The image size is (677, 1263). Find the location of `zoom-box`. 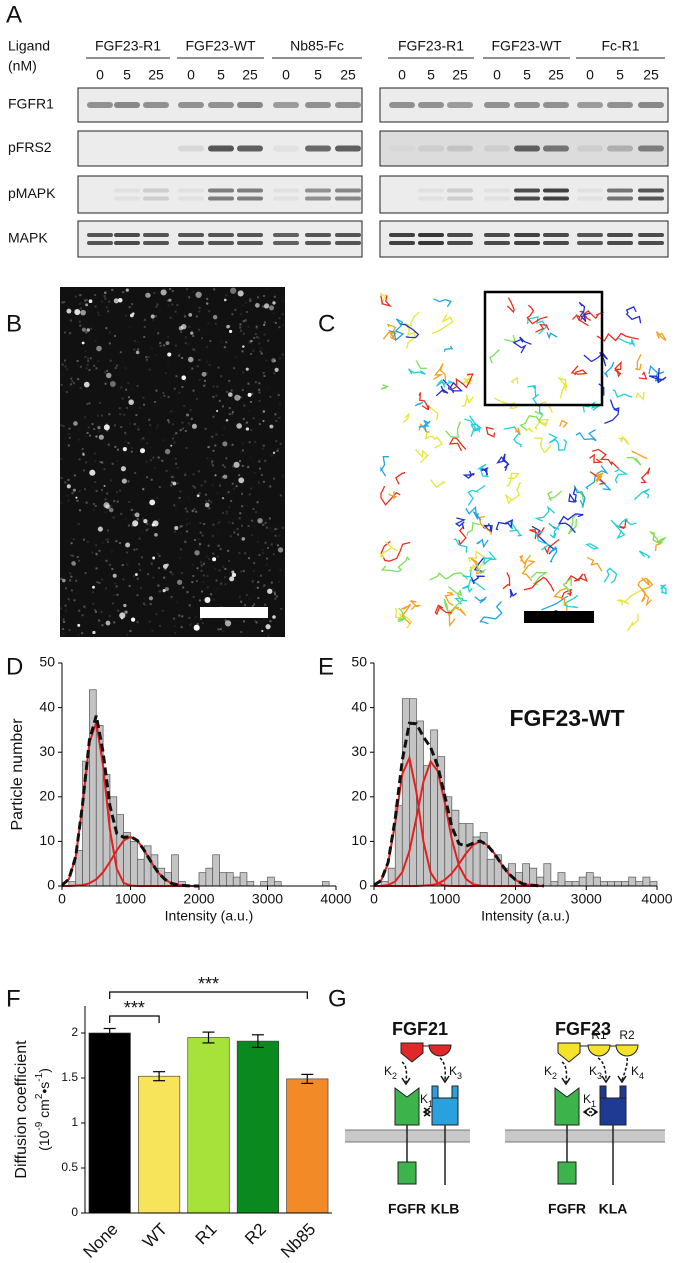

zoom-box is located at coordinates (543, 348).